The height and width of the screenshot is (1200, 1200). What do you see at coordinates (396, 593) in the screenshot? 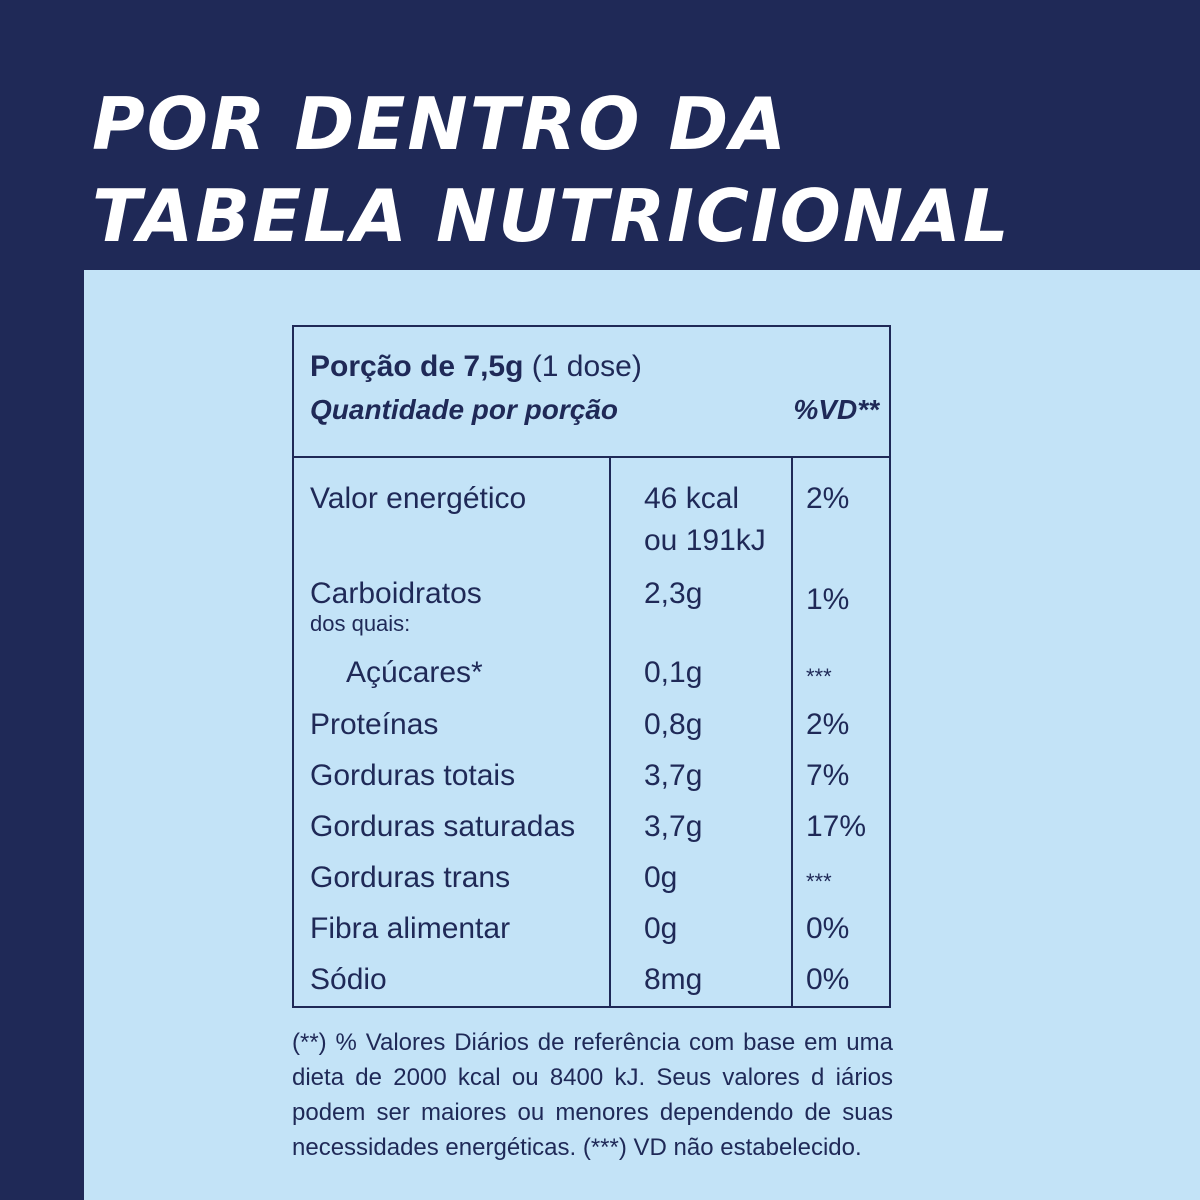
I see `nutrient-name: Carboidratos` at bounding box center [396, 593].